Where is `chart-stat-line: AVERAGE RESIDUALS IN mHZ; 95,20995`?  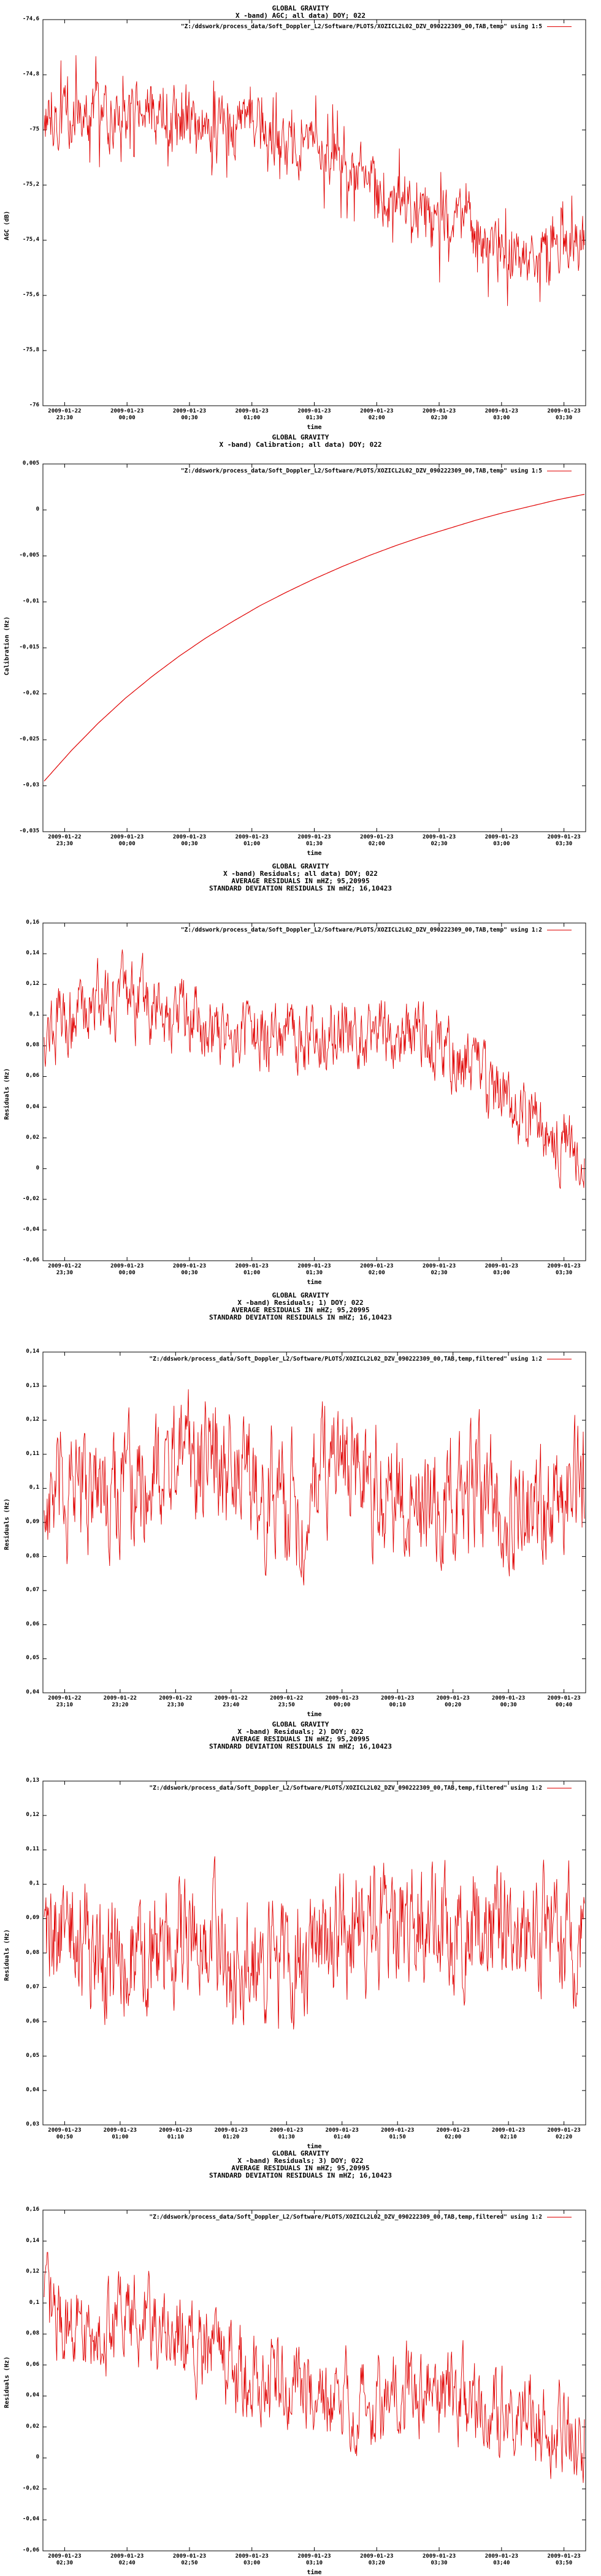 chart-stat-line: AVERAGE RESIDUALS IN mHZ; 95,20995 is located at coordinates (301, 1739).